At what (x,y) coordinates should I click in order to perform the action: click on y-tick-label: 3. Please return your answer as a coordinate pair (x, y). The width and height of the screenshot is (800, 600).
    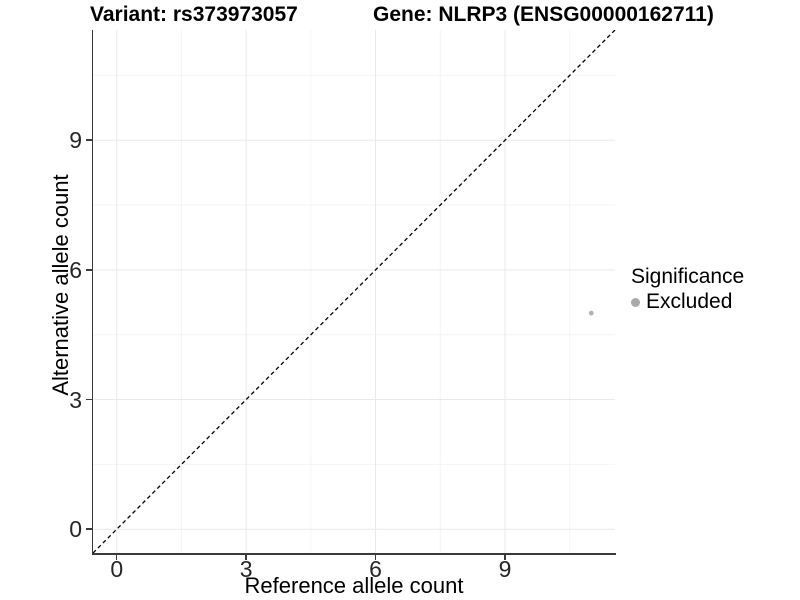
    Looking at the image, I should click on (75, 399).